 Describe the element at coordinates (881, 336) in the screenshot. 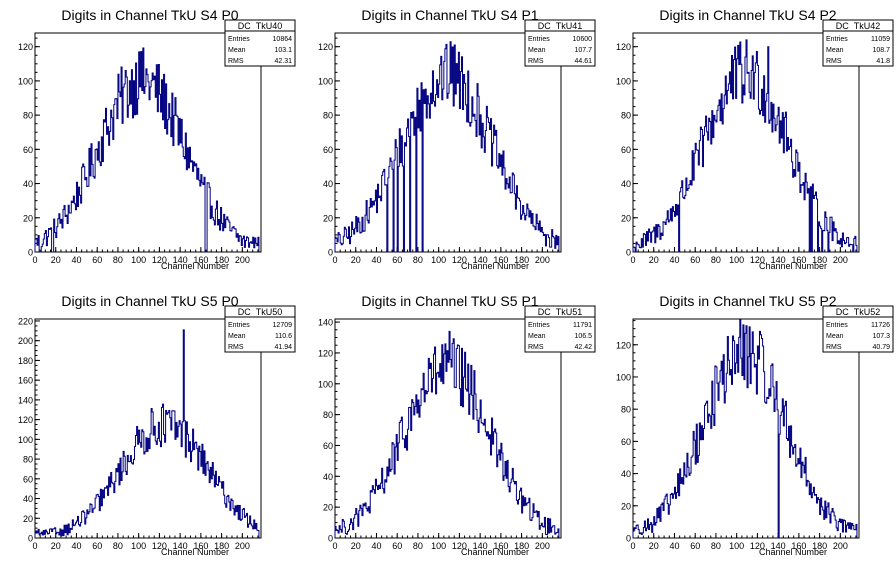

I see `stats-mean-value: 107.3` at that location.